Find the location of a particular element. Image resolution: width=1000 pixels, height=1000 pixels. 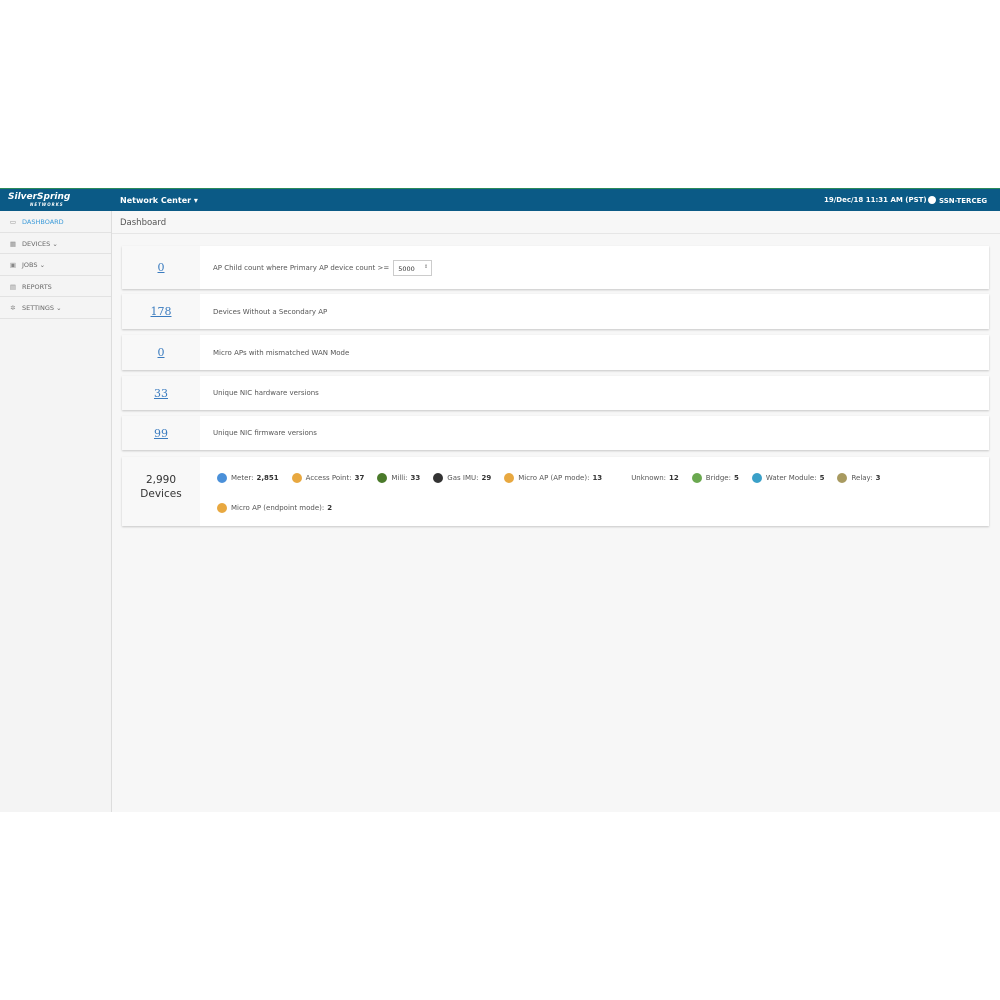

device-type-count: 3 is located at coordinates (878, 478).